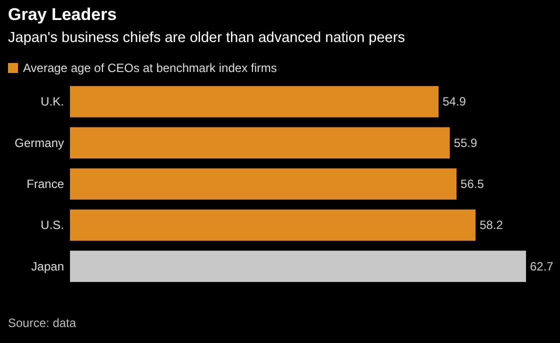 The image size is (560, 343). I want to click on data-label: 55.9, so click(466, 143).